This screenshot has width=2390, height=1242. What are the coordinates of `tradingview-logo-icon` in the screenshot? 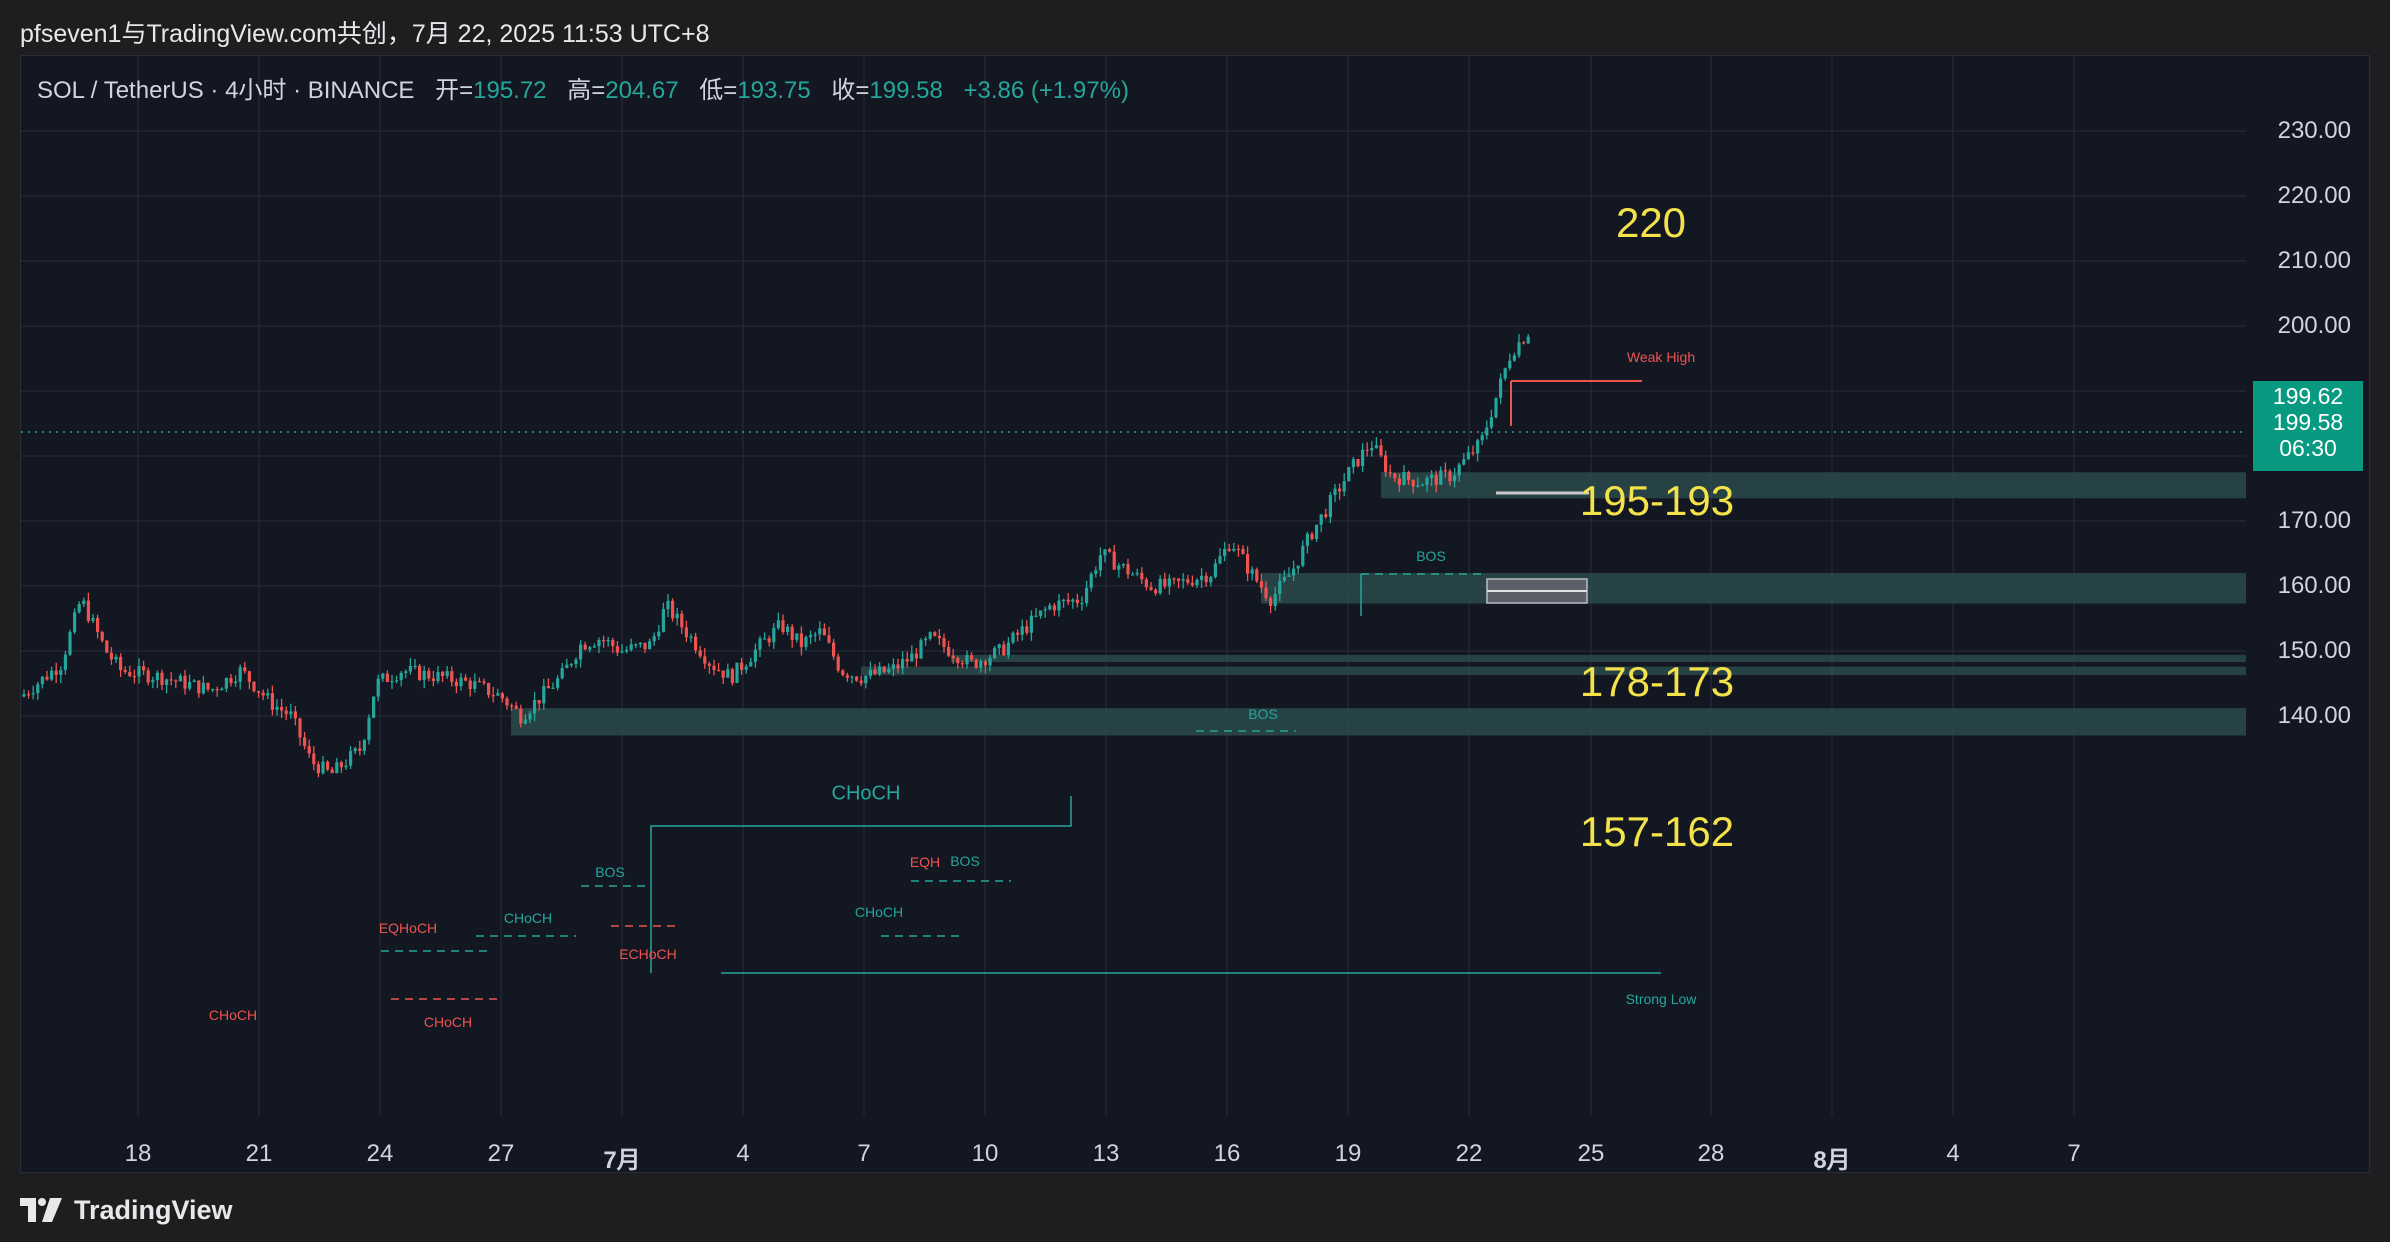 It's located at (41, 1210).